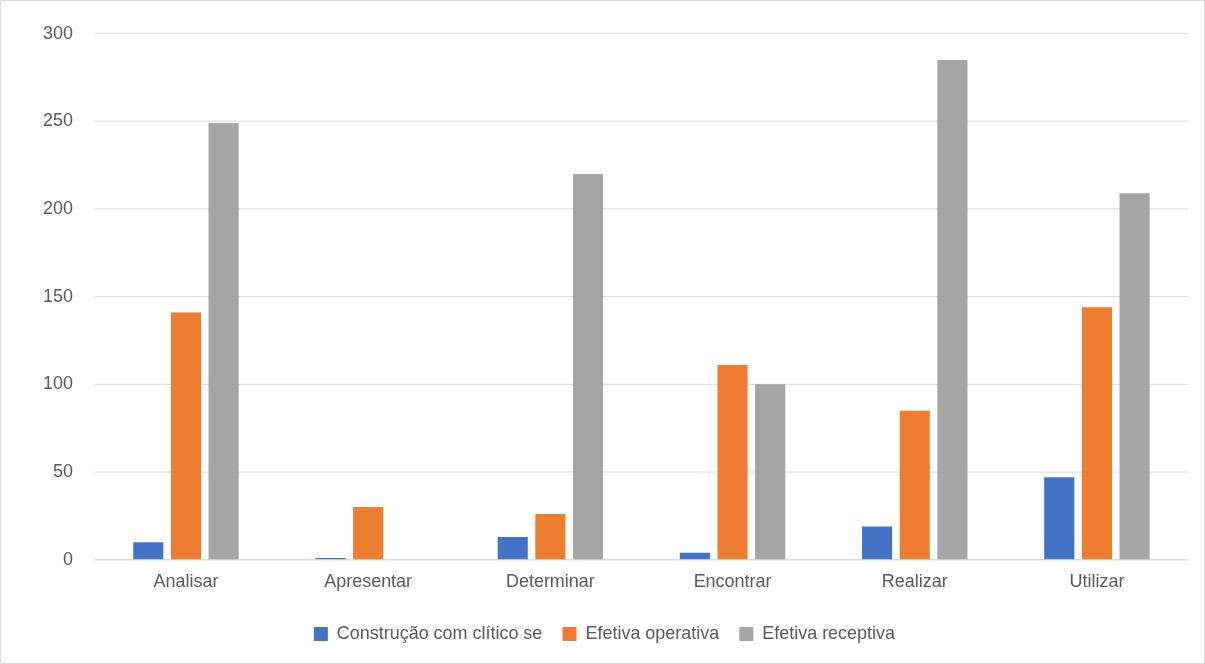 This screenshot has width=1205, height=664. I want to click on legend-label: Efetiva operativa, so click(652, 633).